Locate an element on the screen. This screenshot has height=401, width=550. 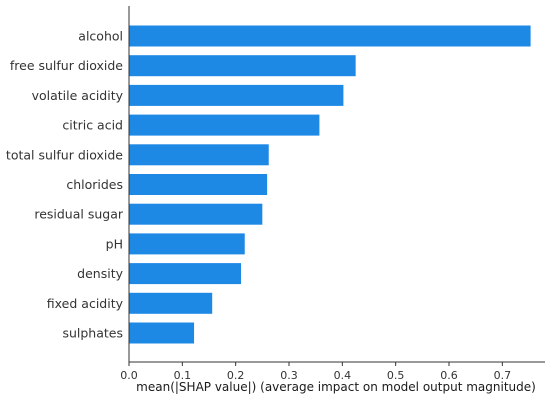
bar-alcohol is located at coordinates (330, 36).